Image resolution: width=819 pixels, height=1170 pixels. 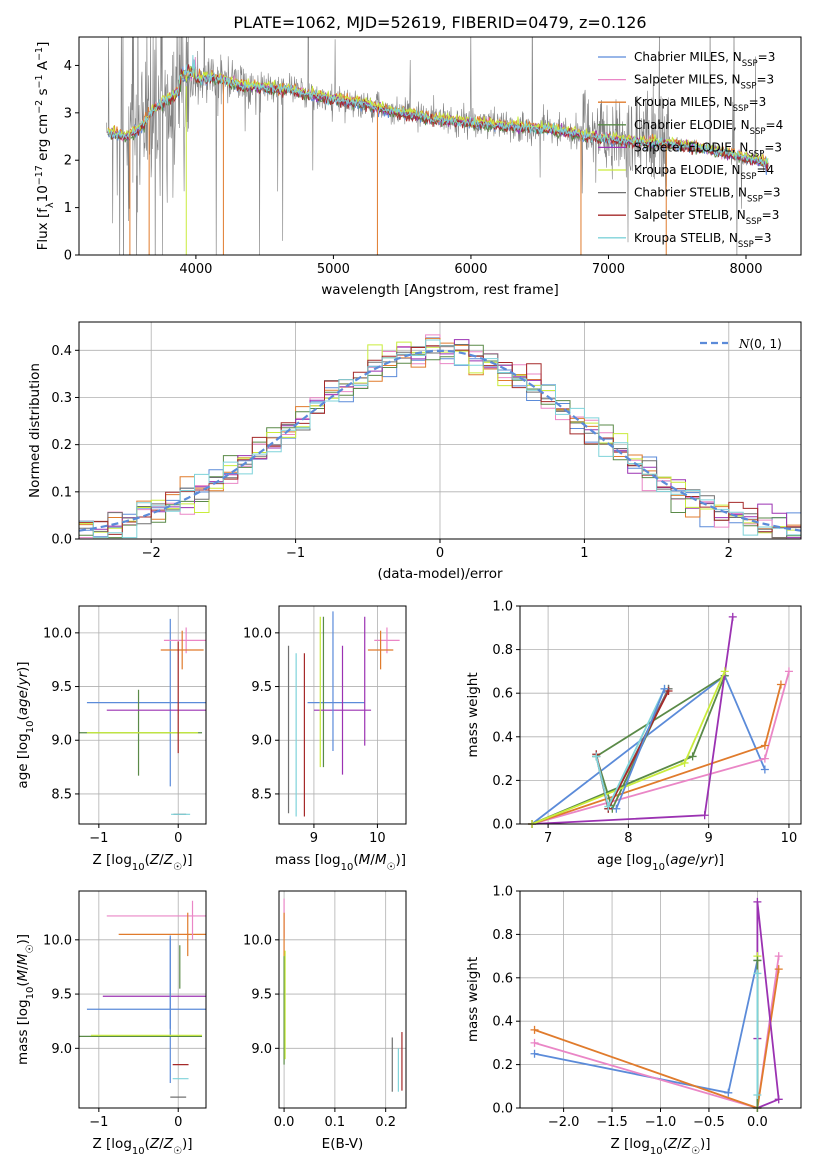 I want to click on weight-vs-age-plot, so click(x=660, y=720).